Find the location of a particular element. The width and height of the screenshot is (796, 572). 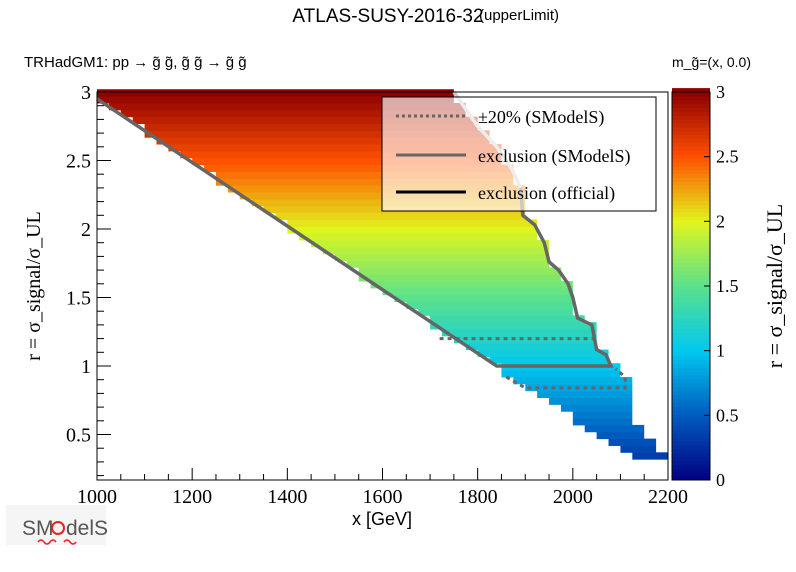

z-axis-label: r = σ_signal/σ_UL is located at coordinates (774, 286).